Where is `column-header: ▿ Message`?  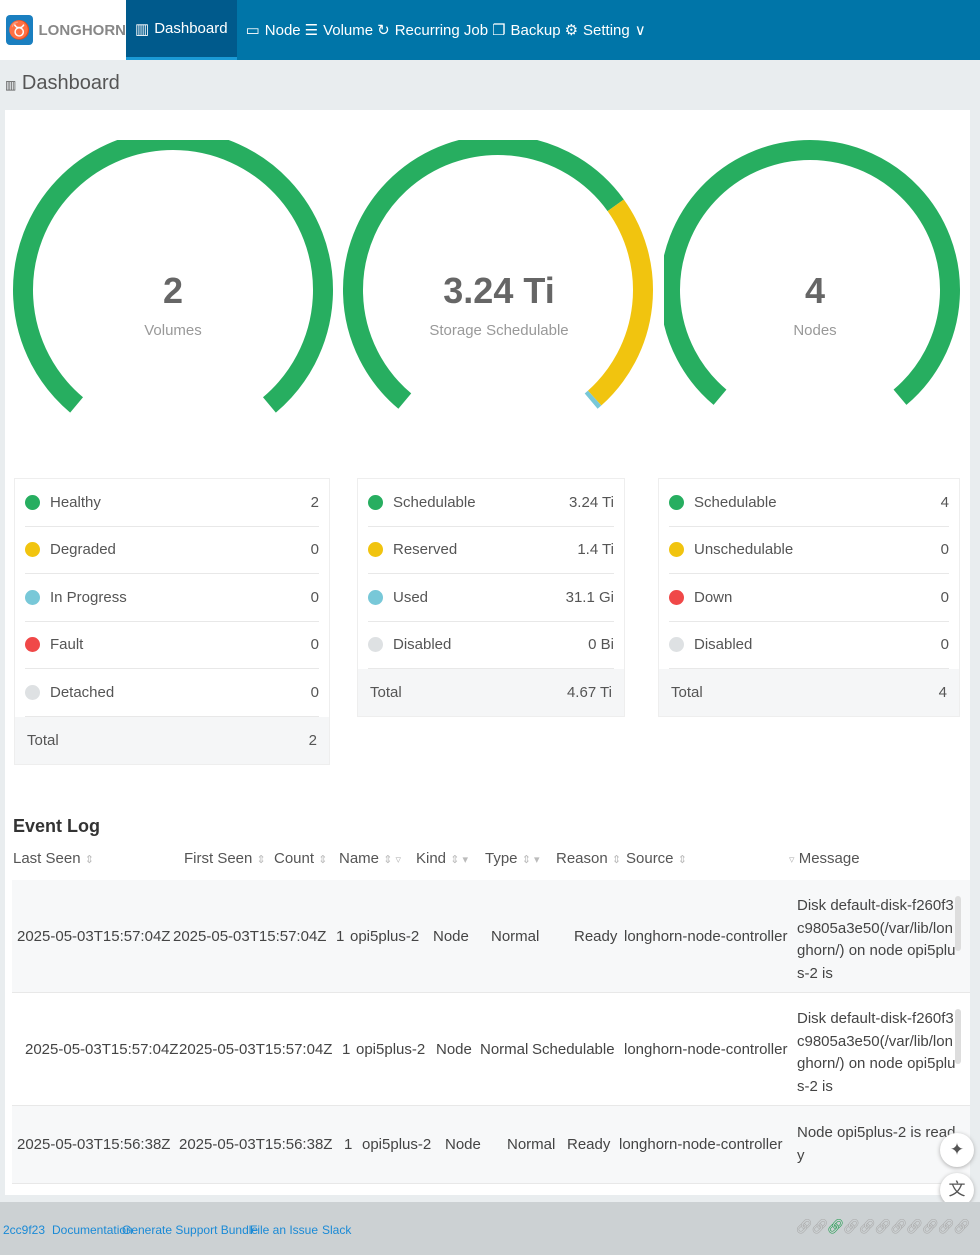
column-header: ▿ Message is located at coordinates (824, 858).